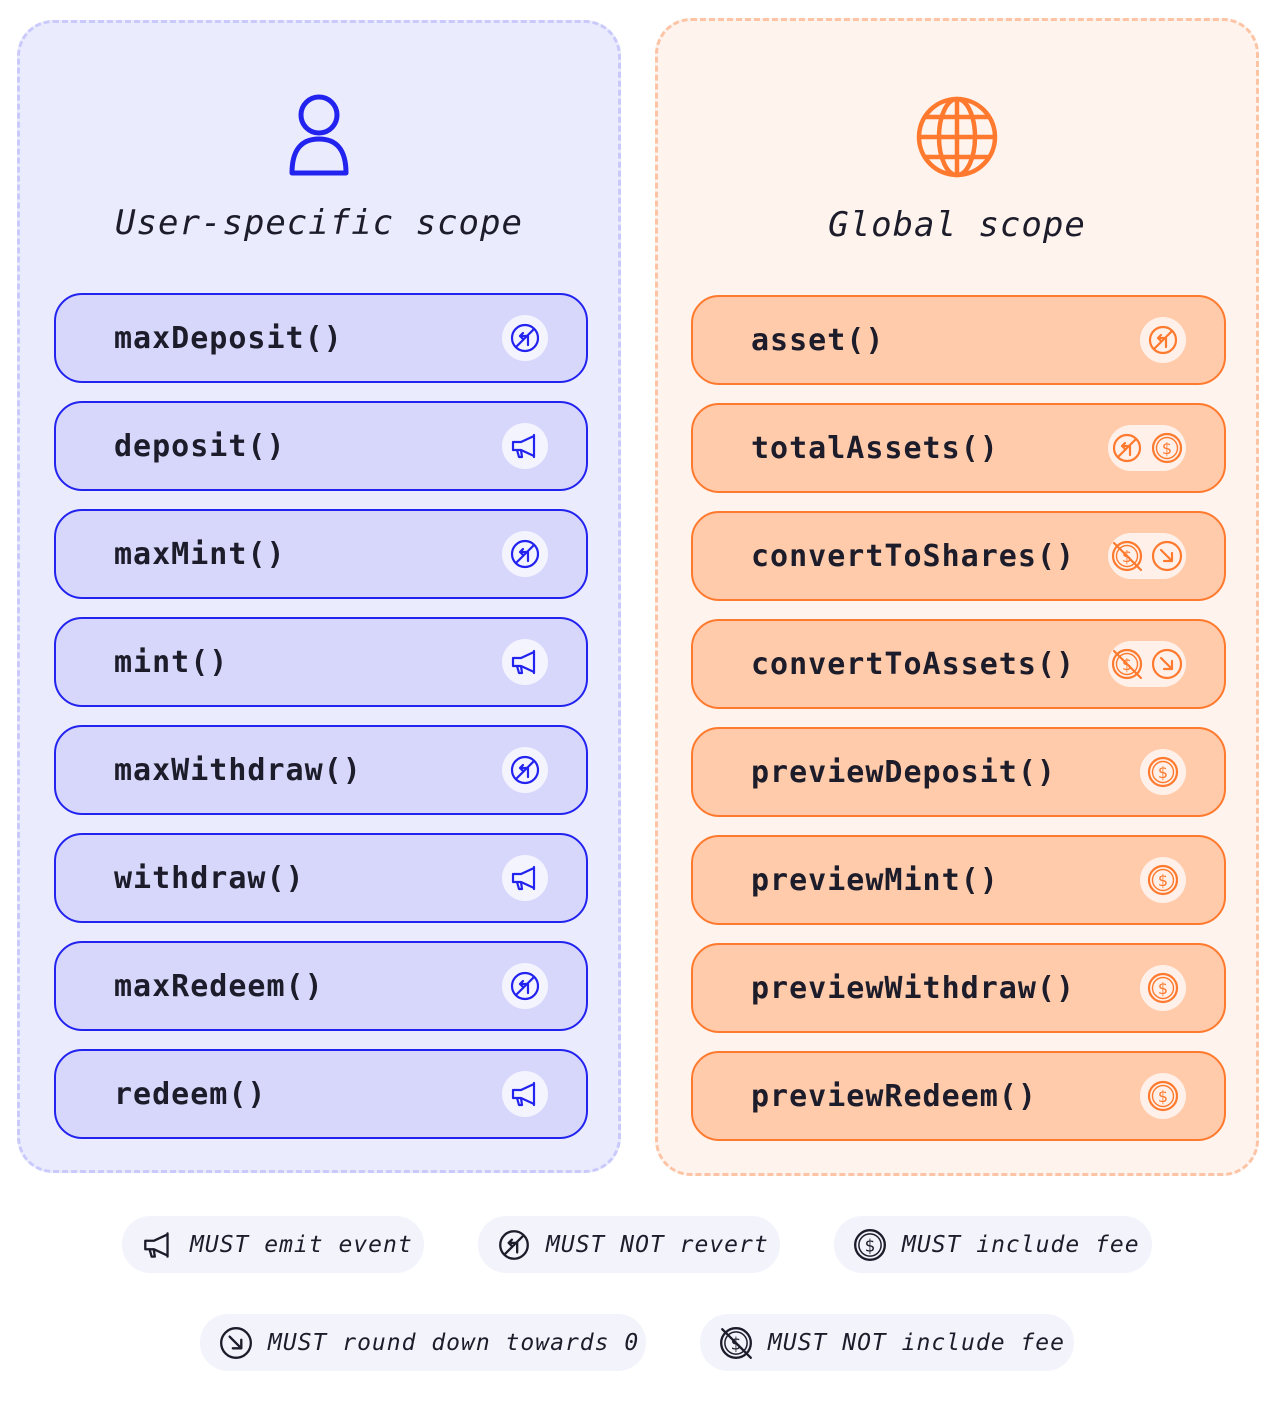  I want to click on function-row: convertToShares() $, so click(958, 556).